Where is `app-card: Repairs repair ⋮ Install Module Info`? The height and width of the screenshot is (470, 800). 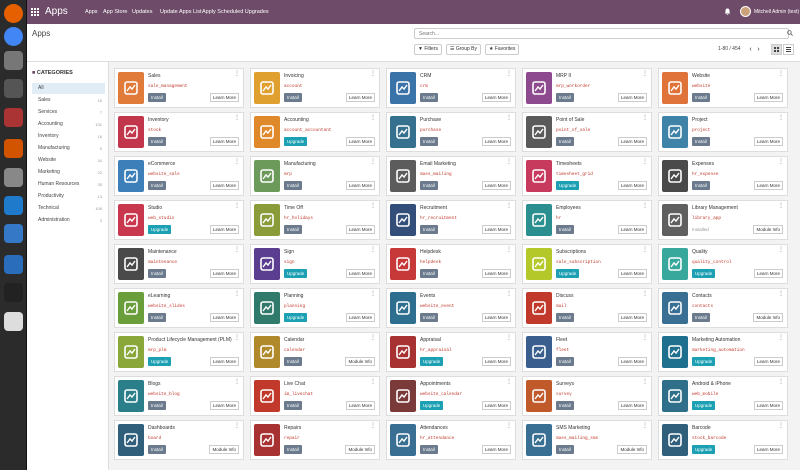 app-card: Repairs repair ⋮ Install Module Info is located at coordinates (315, 440).